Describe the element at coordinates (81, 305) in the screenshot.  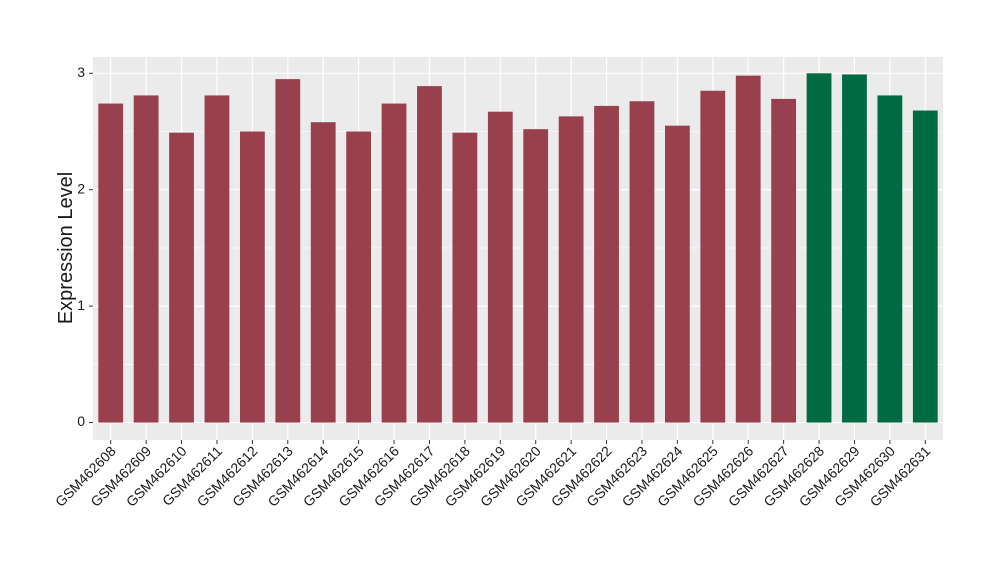
I see `y-tick-label: 1` at that location.